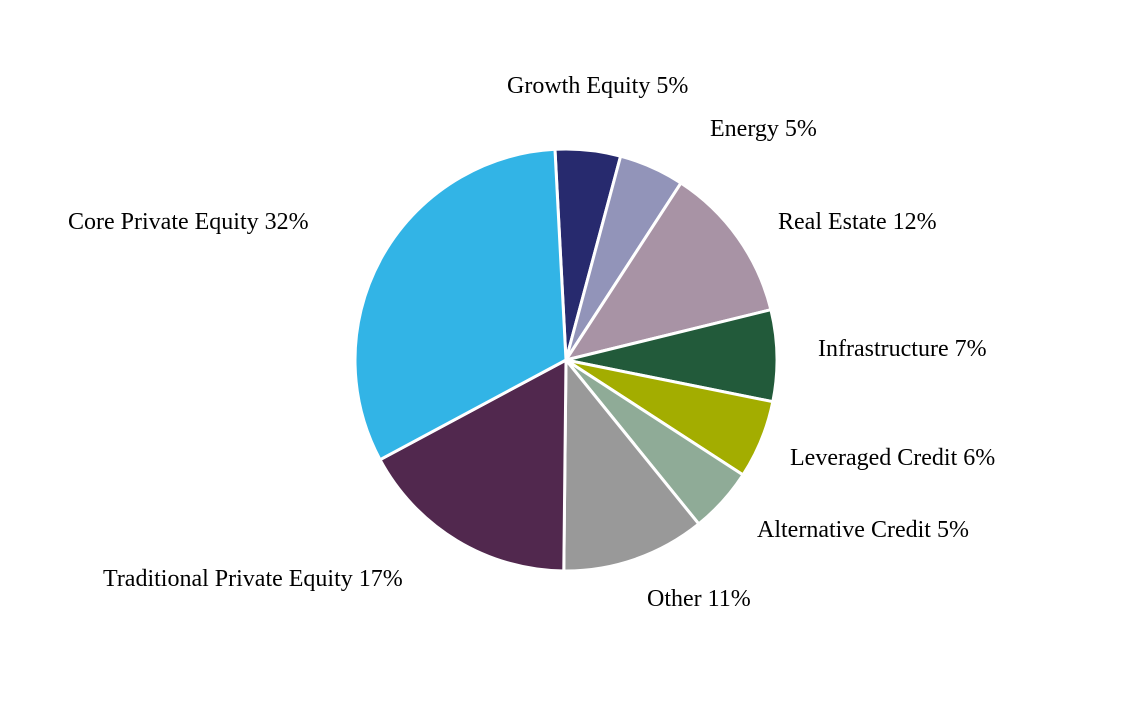 Image resolution: width=1132 pixels, height=720 pixels. I want to click on slice-category: Alternative Credit, so click(844, 530).